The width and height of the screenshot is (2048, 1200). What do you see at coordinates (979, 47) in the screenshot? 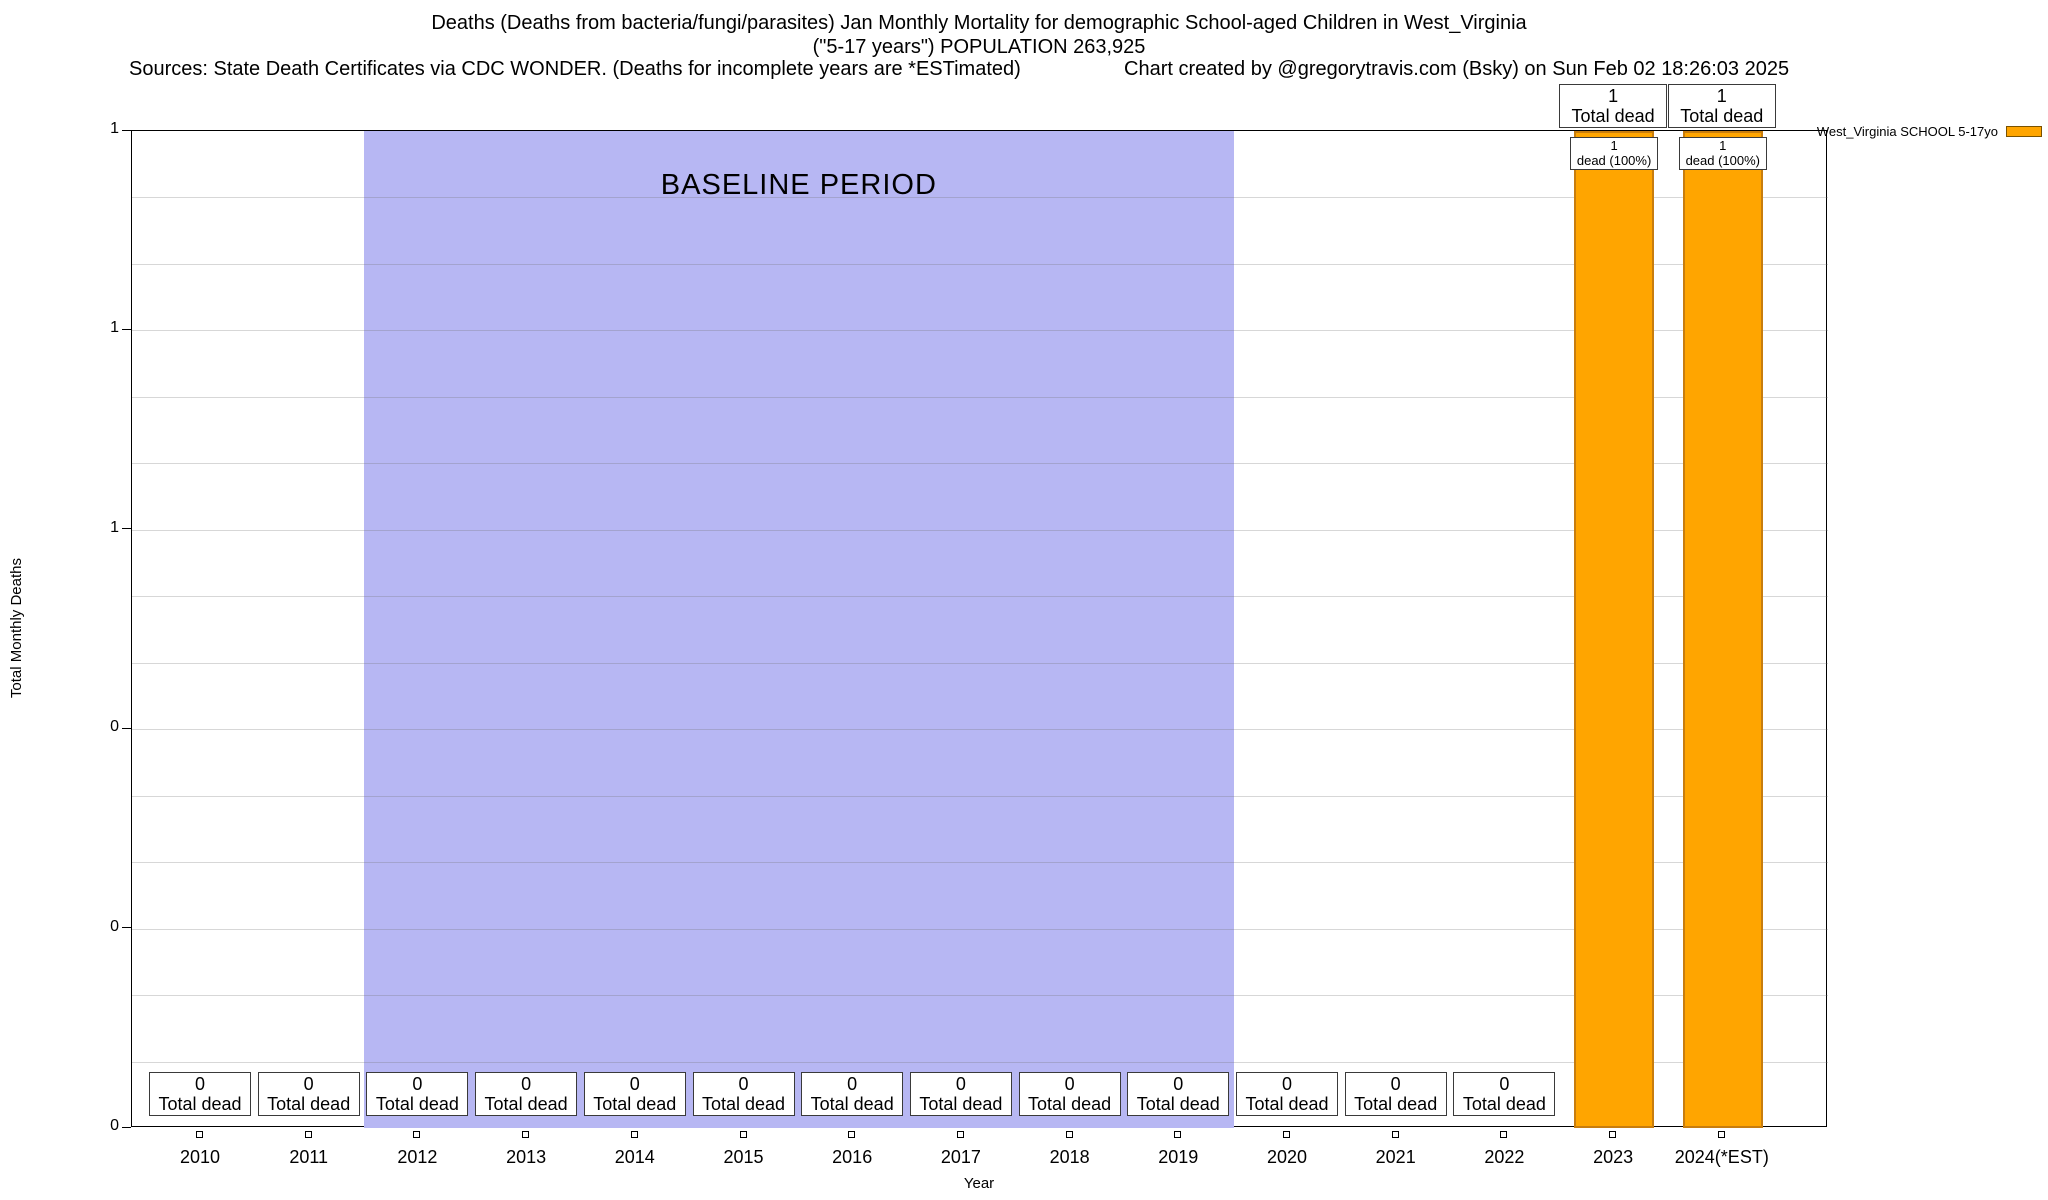
I see `chart-subtitle: ("5-17 years") POPULATION 263,925` at bounding box center [979, 47].